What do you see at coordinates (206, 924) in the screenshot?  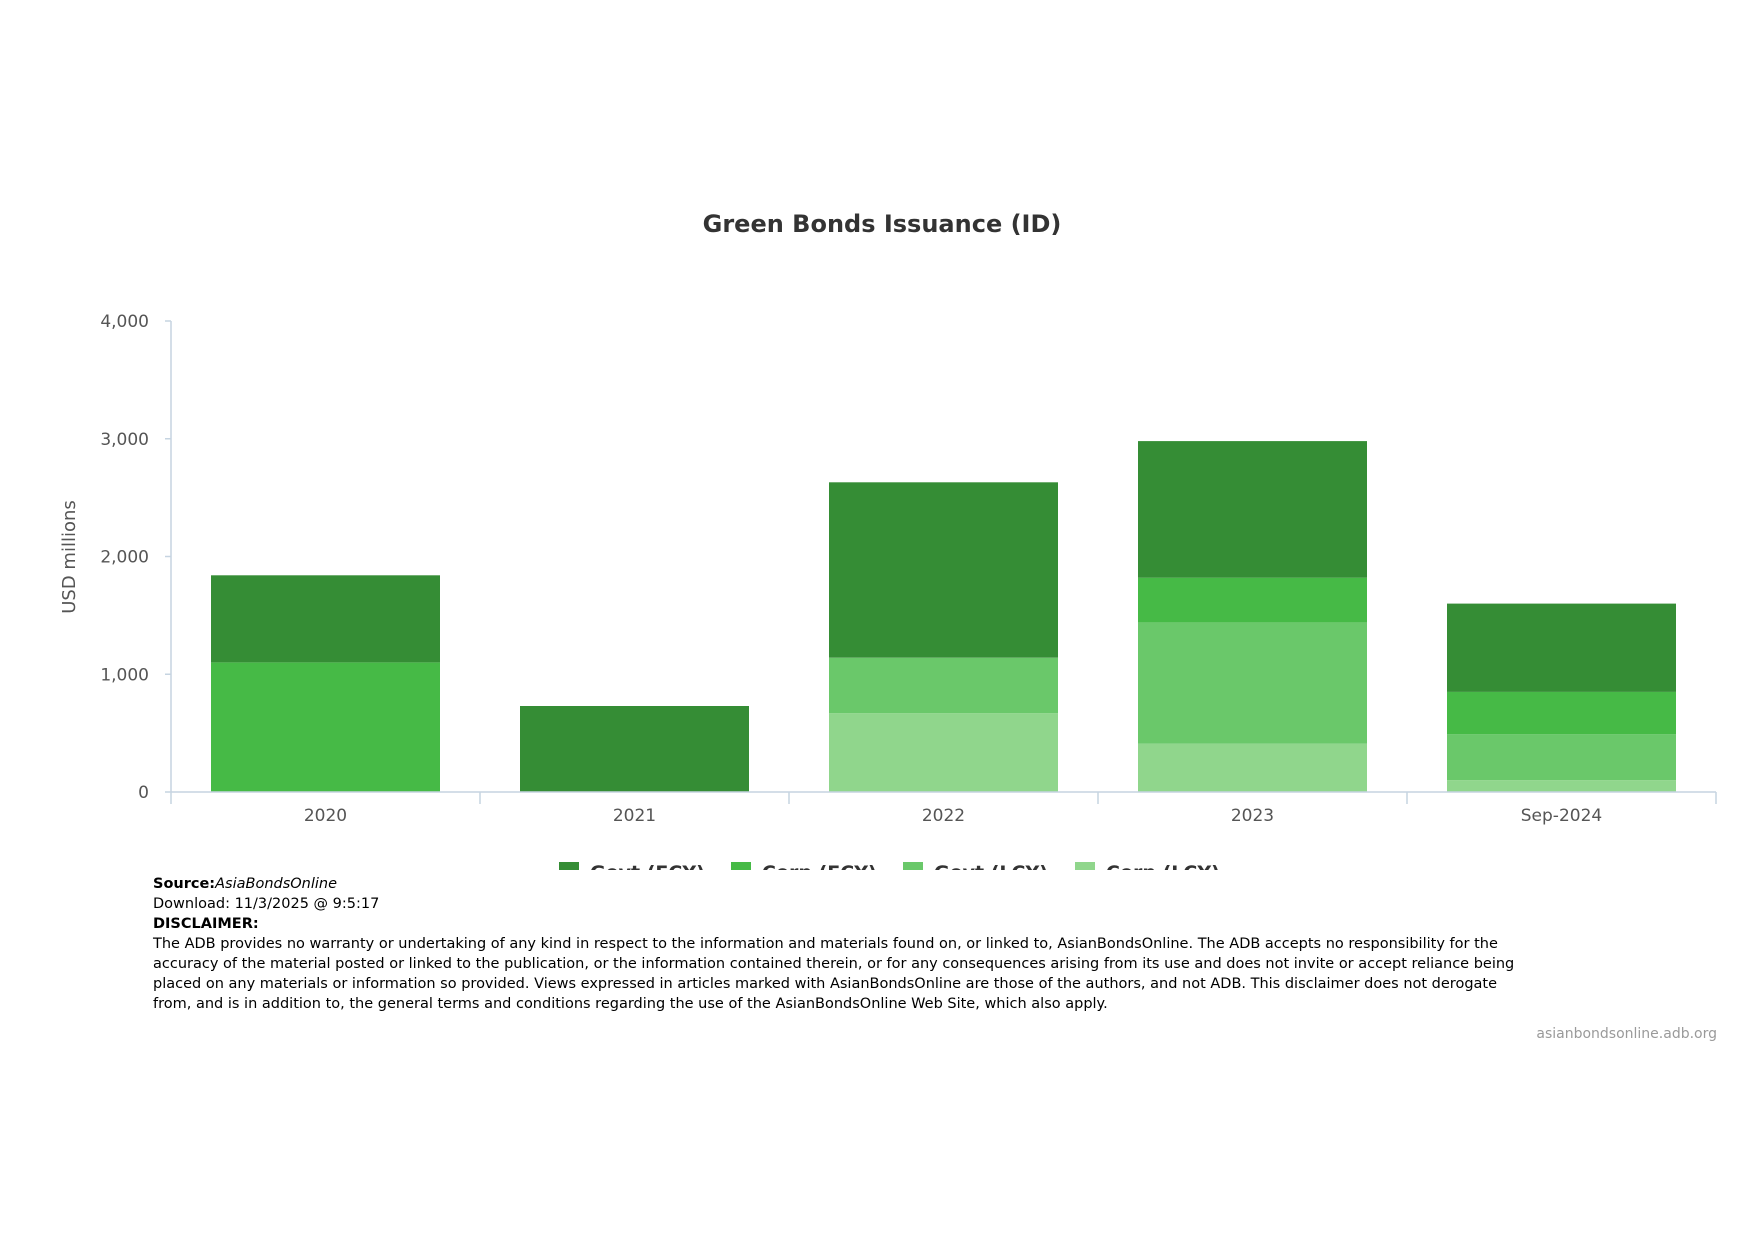 I see `disclaimer-label: DISCLAIMER:` at bounding box center [206, 924].